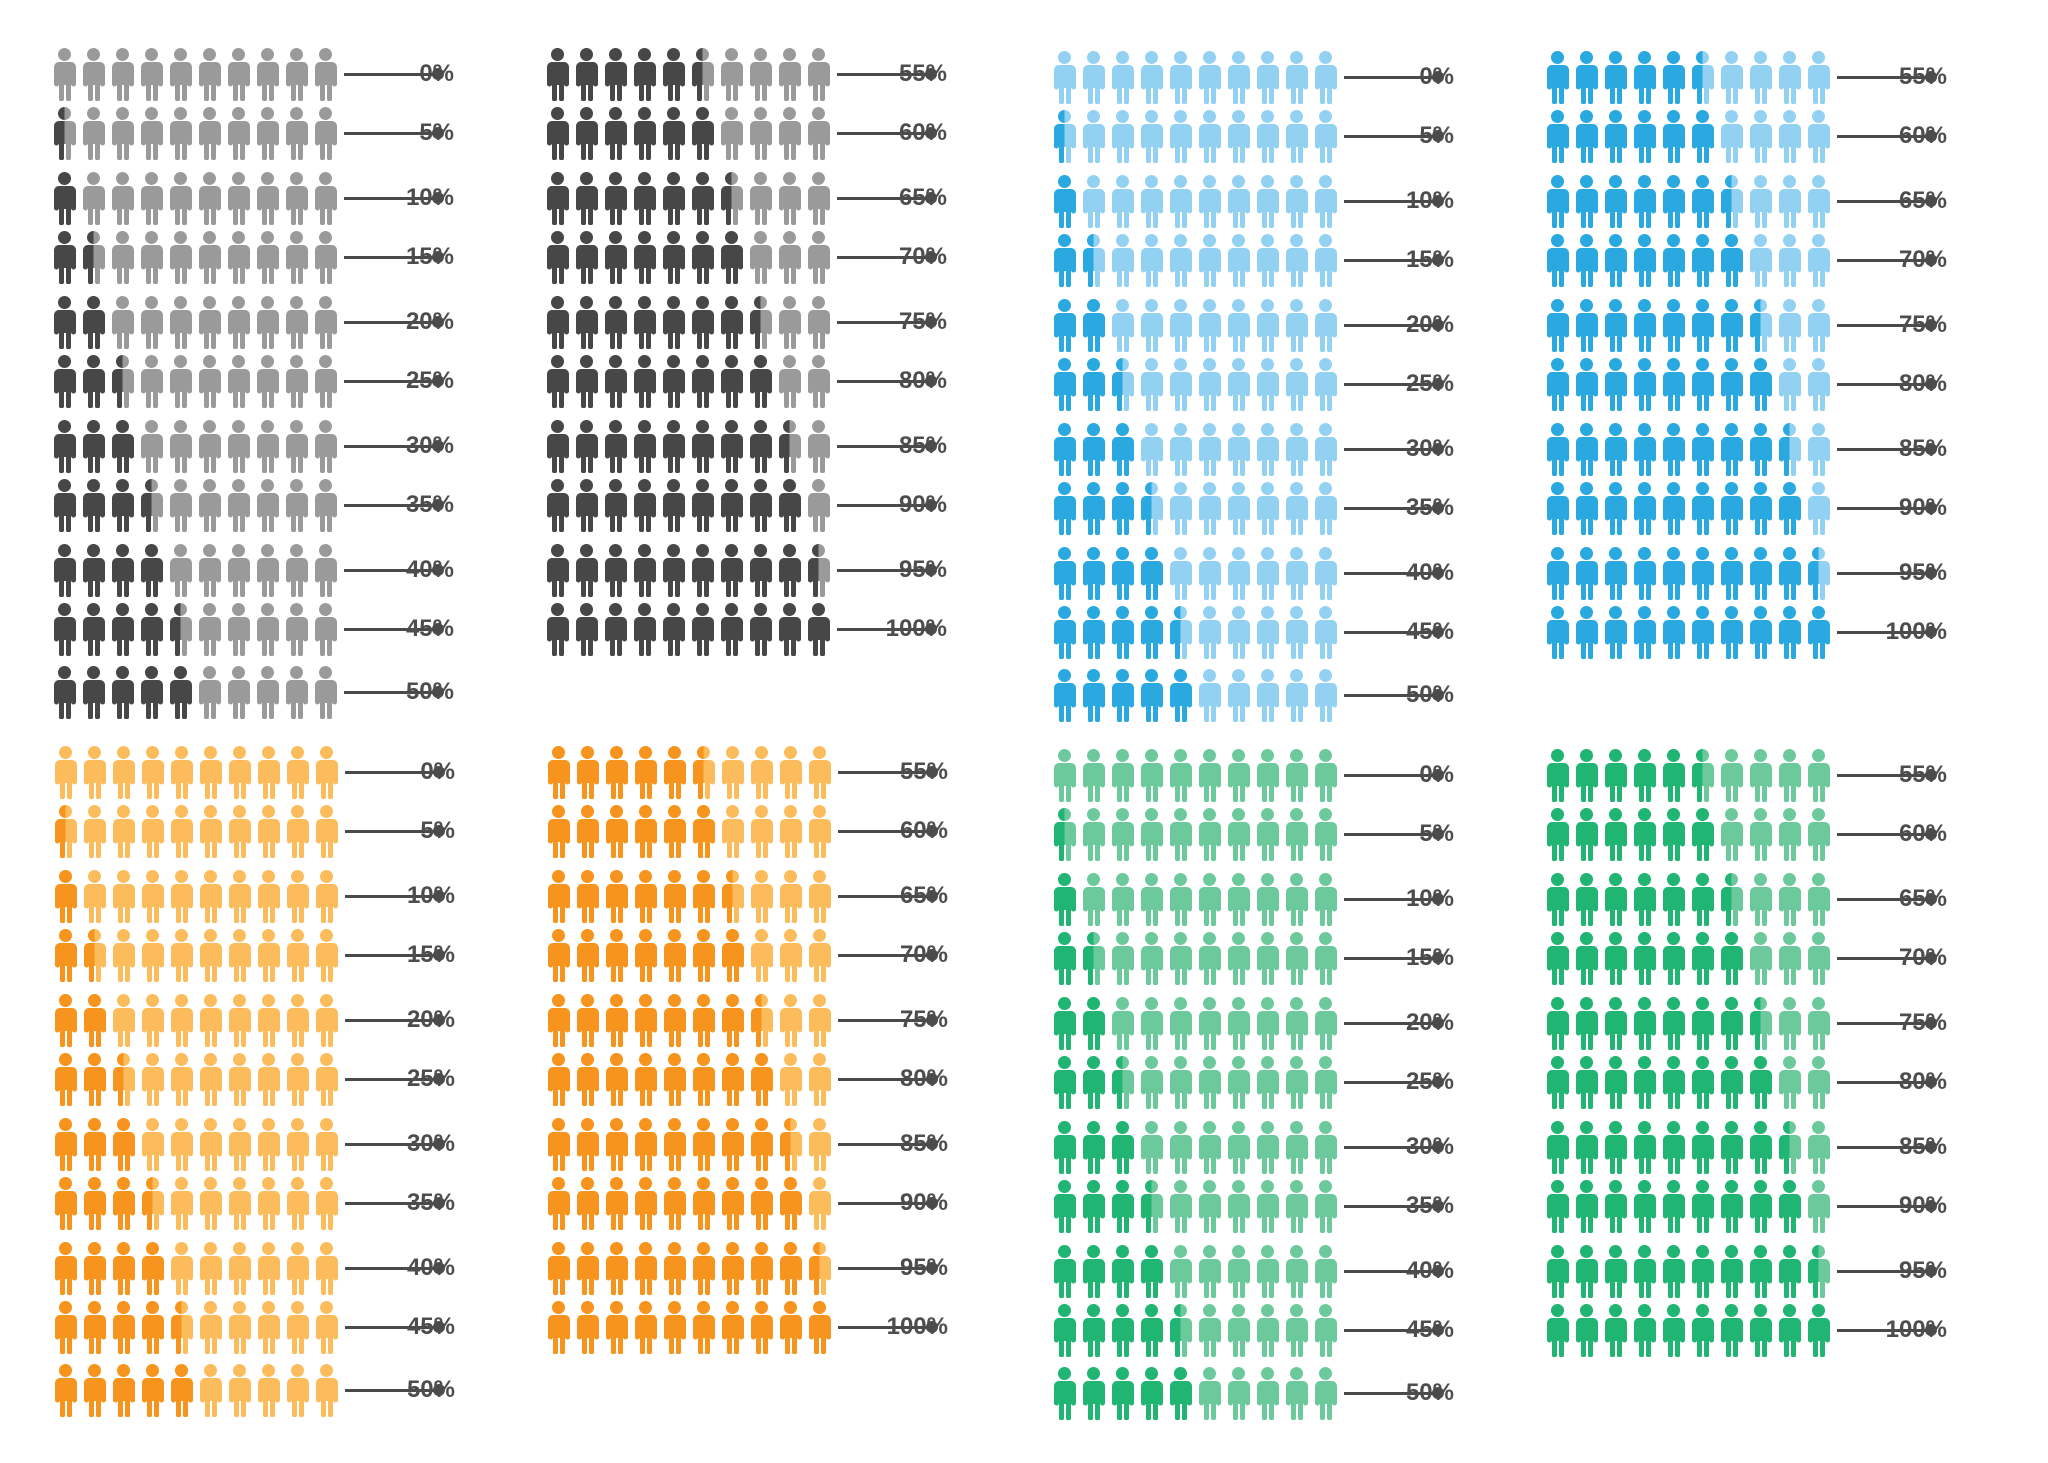 This screenshot has height=1463, width=2048. Describe the element at coordinates (1429, 1146) in the screenshot. I see `percentage-label: 30%` at that location.